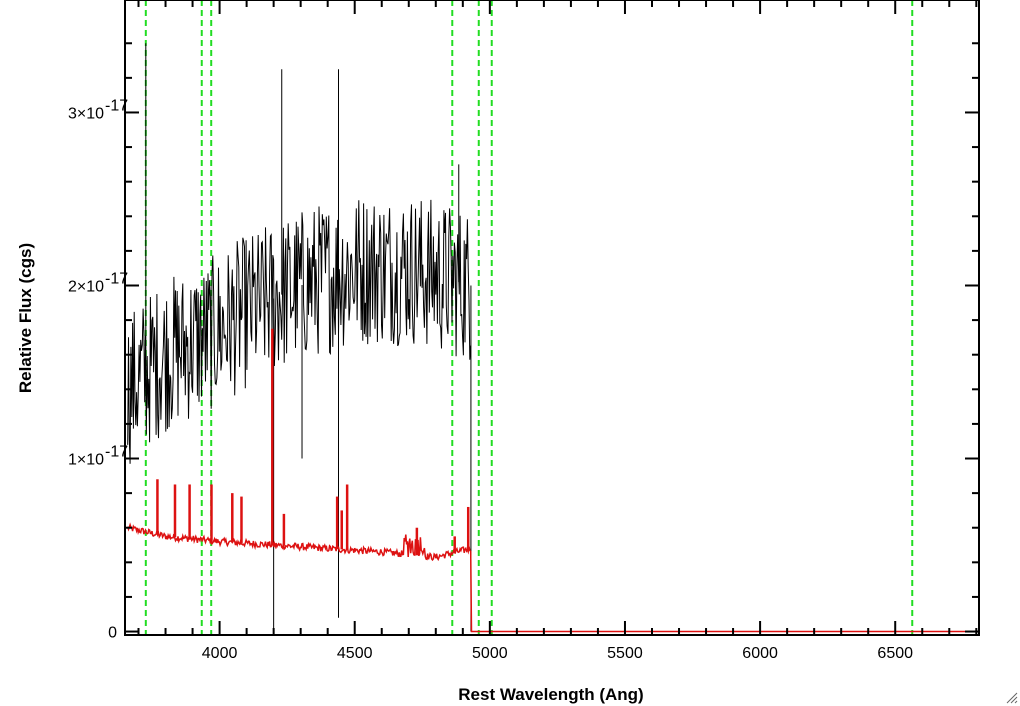 This screenshot has height=706, width=1020. Describe the element at coordinates (86, 460) in the screenshot. I see `y-tick-label: 1×10` at that location.